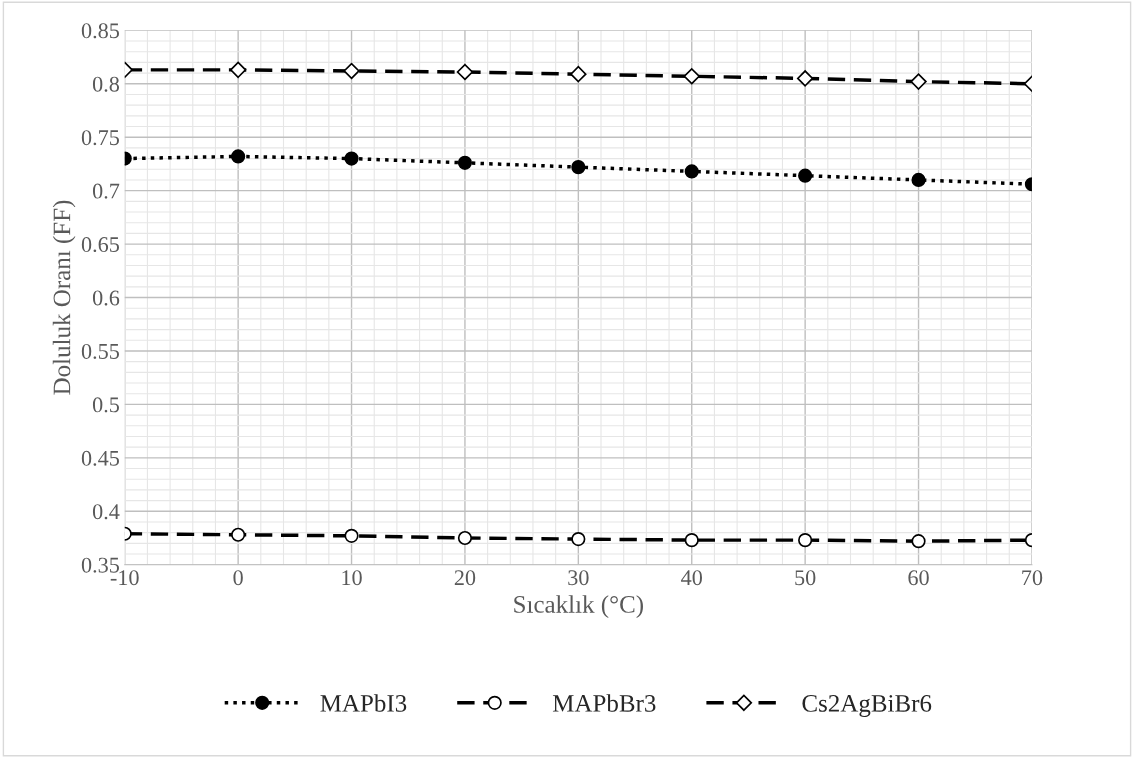  What do you see at coordinates (918, 578) in the screenshot?
I see `x-tick-label: 60` at bounding box center [918, 578].